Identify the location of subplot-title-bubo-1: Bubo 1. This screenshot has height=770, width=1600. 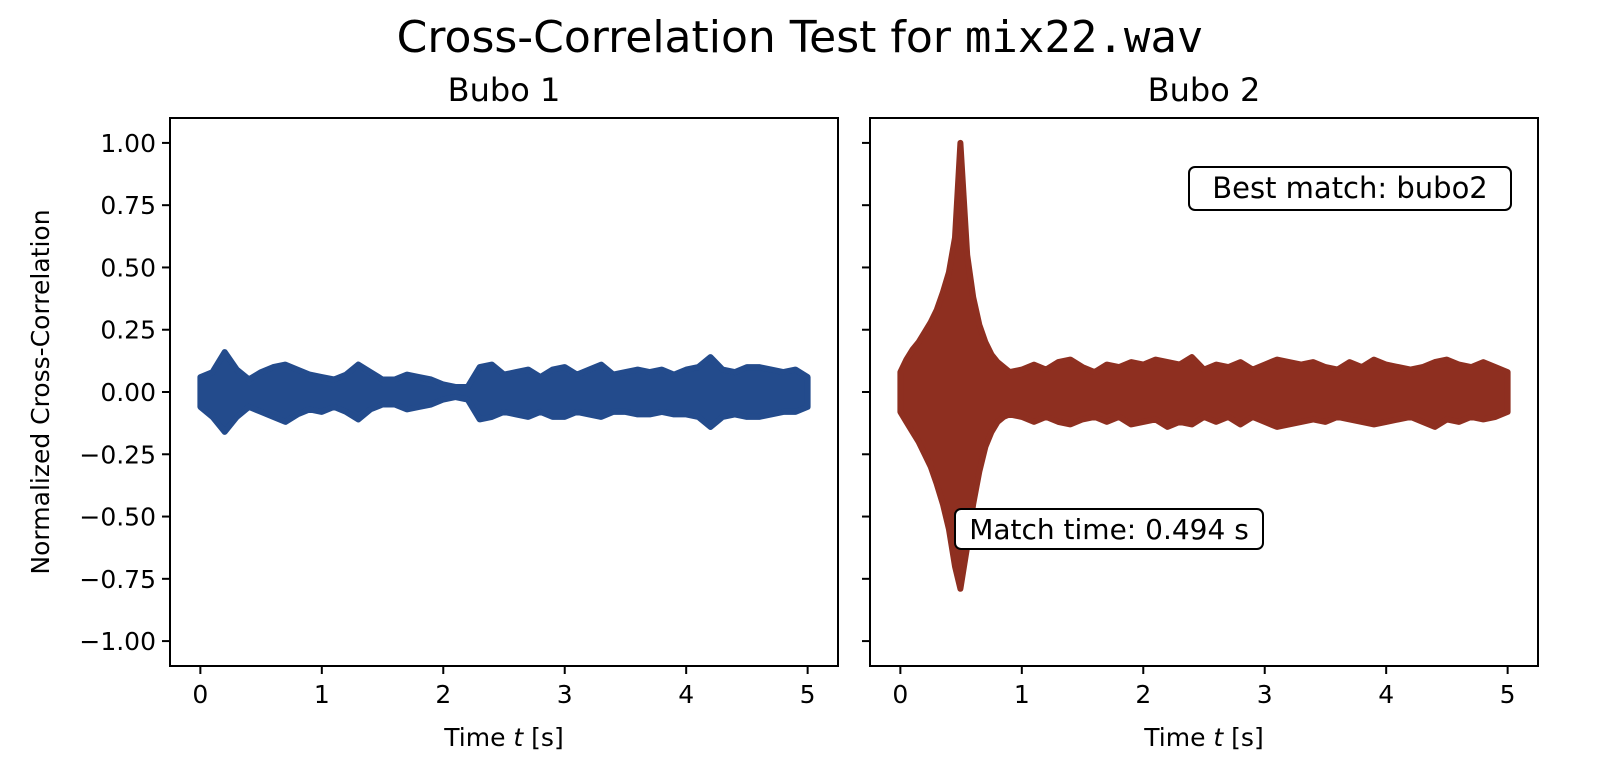
(504, 90).